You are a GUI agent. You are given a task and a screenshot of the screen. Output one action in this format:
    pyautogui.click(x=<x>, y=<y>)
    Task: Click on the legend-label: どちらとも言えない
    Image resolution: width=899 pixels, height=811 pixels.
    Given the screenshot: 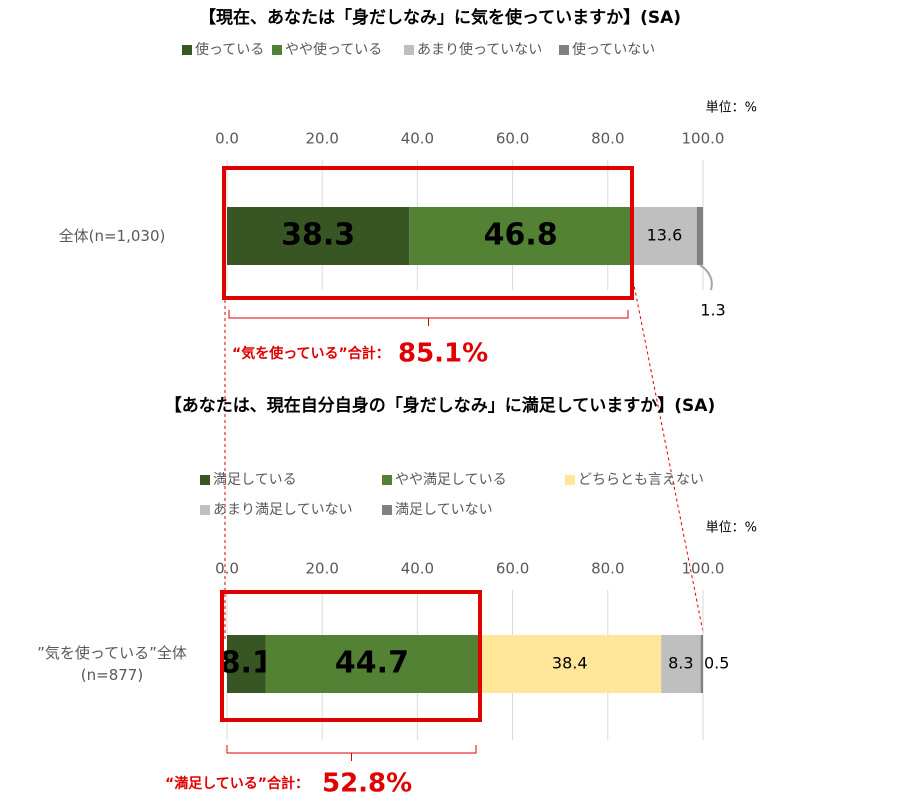 What is the action you would take?
    pyautogui.click(x=641, y=480)
    